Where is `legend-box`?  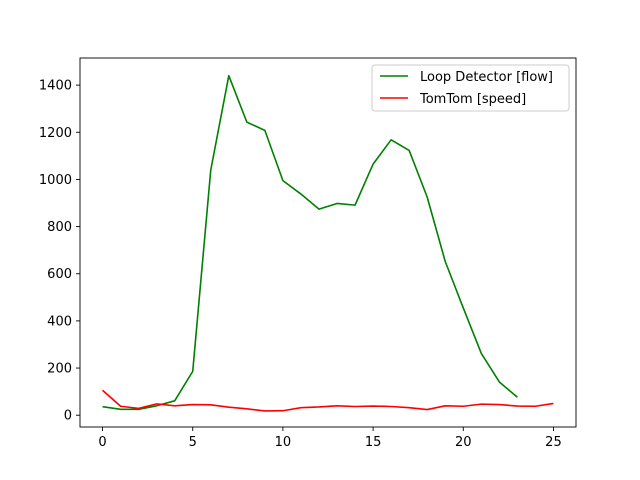
legend-box is located at coordinates (470, 88).